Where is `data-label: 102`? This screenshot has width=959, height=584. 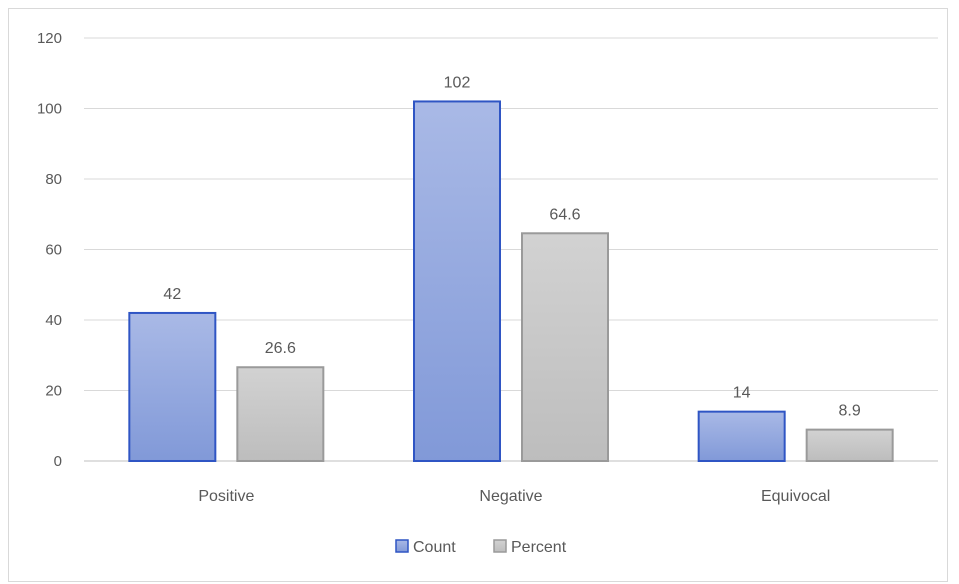
data-label: 102 is located at coordinates (457, 82).